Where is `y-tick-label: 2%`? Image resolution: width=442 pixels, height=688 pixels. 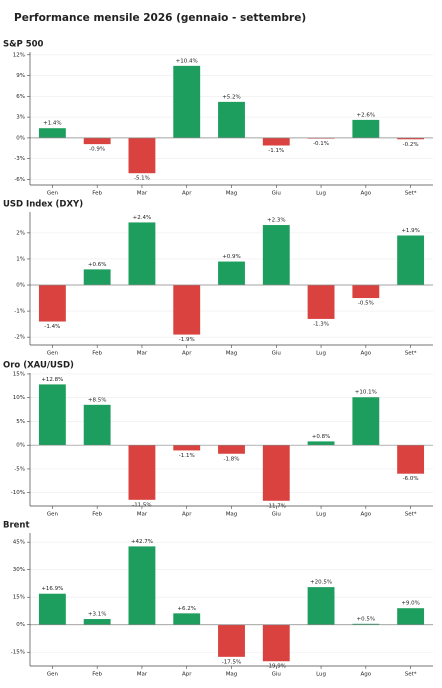
y-tick-label: 2% is located at coordinates (20, 233).